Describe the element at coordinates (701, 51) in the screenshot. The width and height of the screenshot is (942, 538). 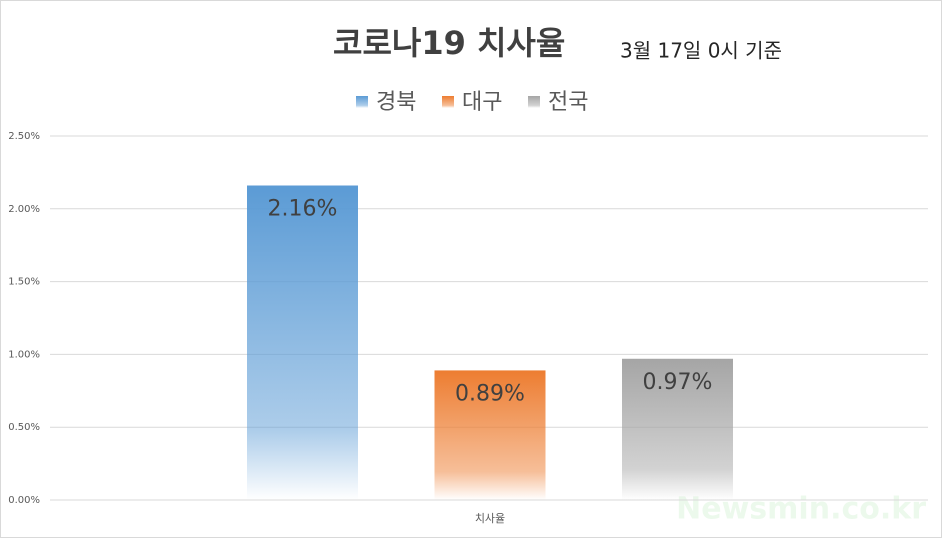
I see `chart-subtitle: 3월 17일 0시 기준` at that location.